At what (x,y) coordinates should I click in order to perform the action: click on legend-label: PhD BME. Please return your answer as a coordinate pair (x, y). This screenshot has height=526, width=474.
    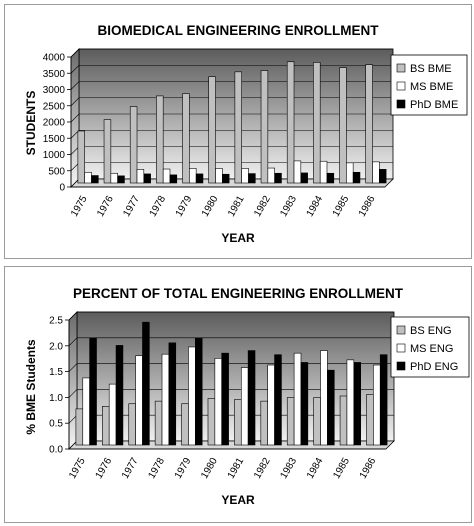
    Looking at the image, I should click on (434, 105).